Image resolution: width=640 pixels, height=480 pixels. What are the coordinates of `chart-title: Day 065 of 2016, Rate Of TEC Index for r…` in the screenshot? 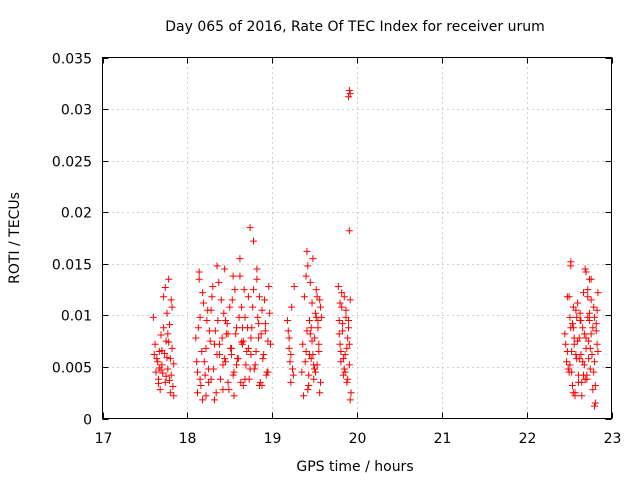 It's located at (355, 27).